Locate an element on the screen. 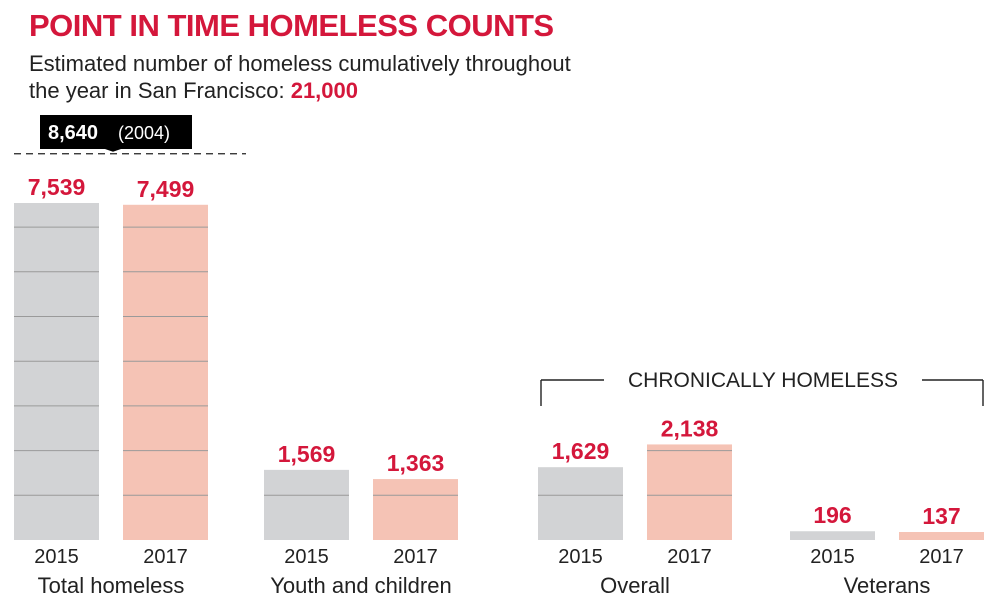  callout-box is located at coordinates (116, 132).